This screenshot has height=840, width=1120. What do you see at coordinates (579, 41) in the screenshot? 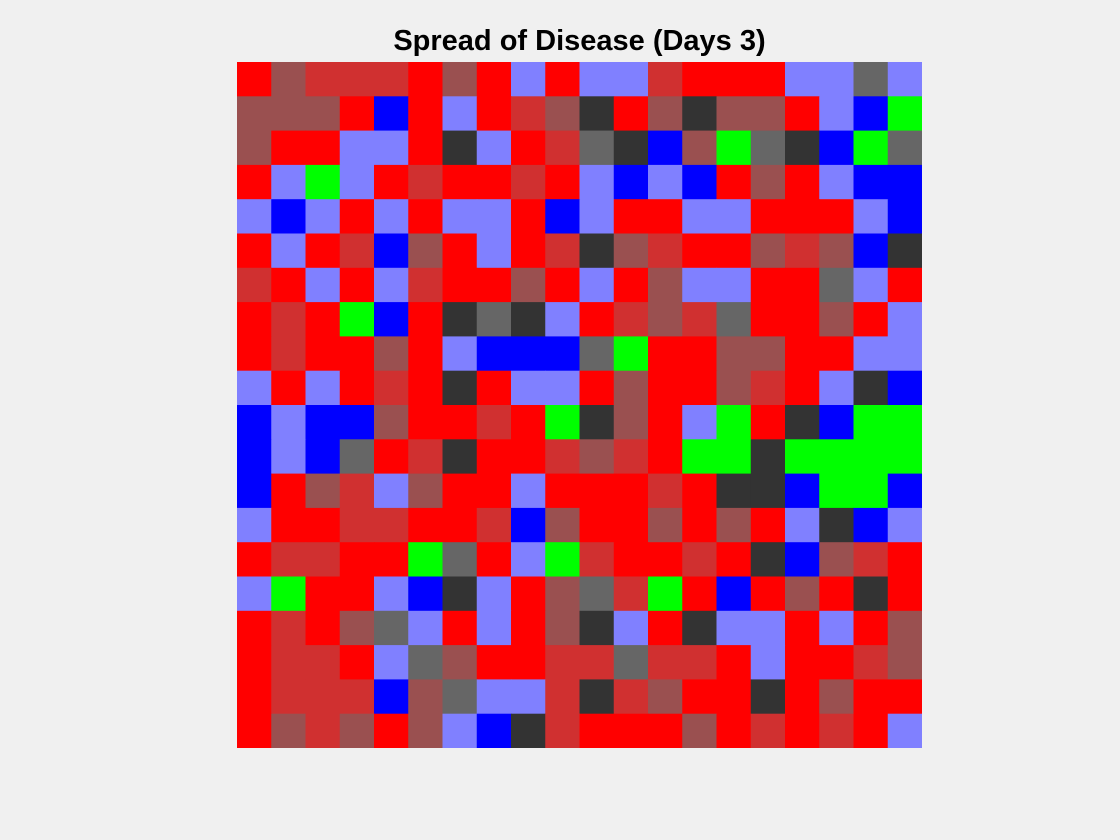
I see `chart-title: Spread of Disease (Days 3)` at bounding box center [579, 41].